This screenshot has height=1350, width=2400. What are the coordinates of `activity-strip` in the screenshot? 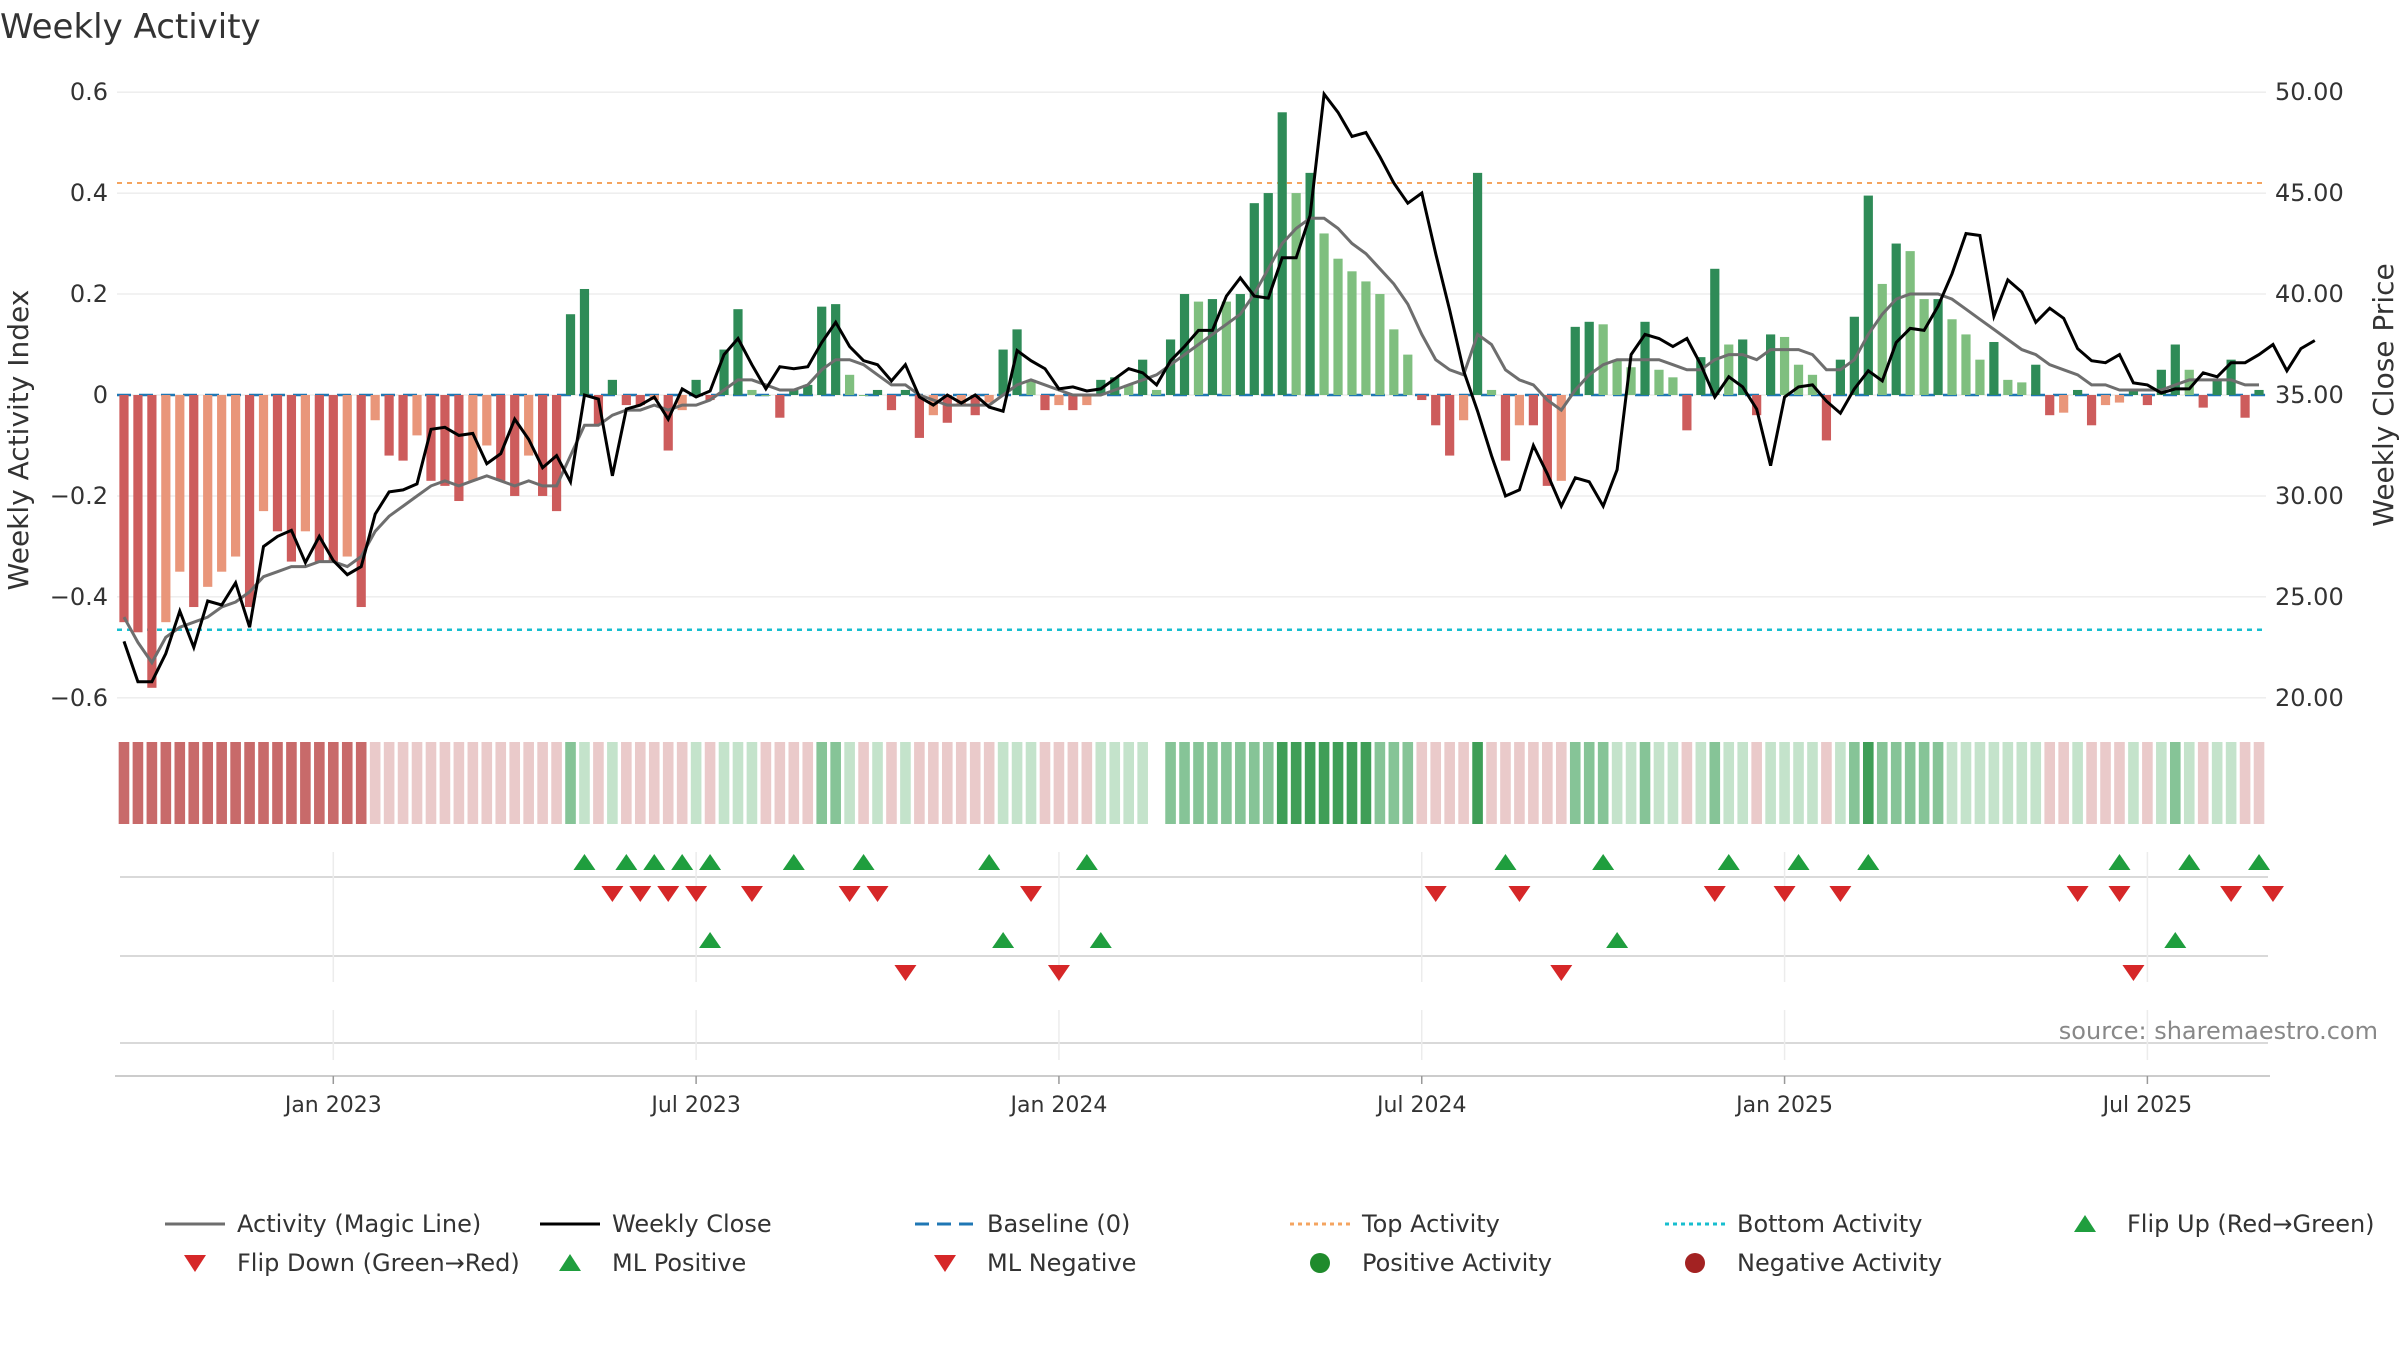 It's located at (1191, 783).